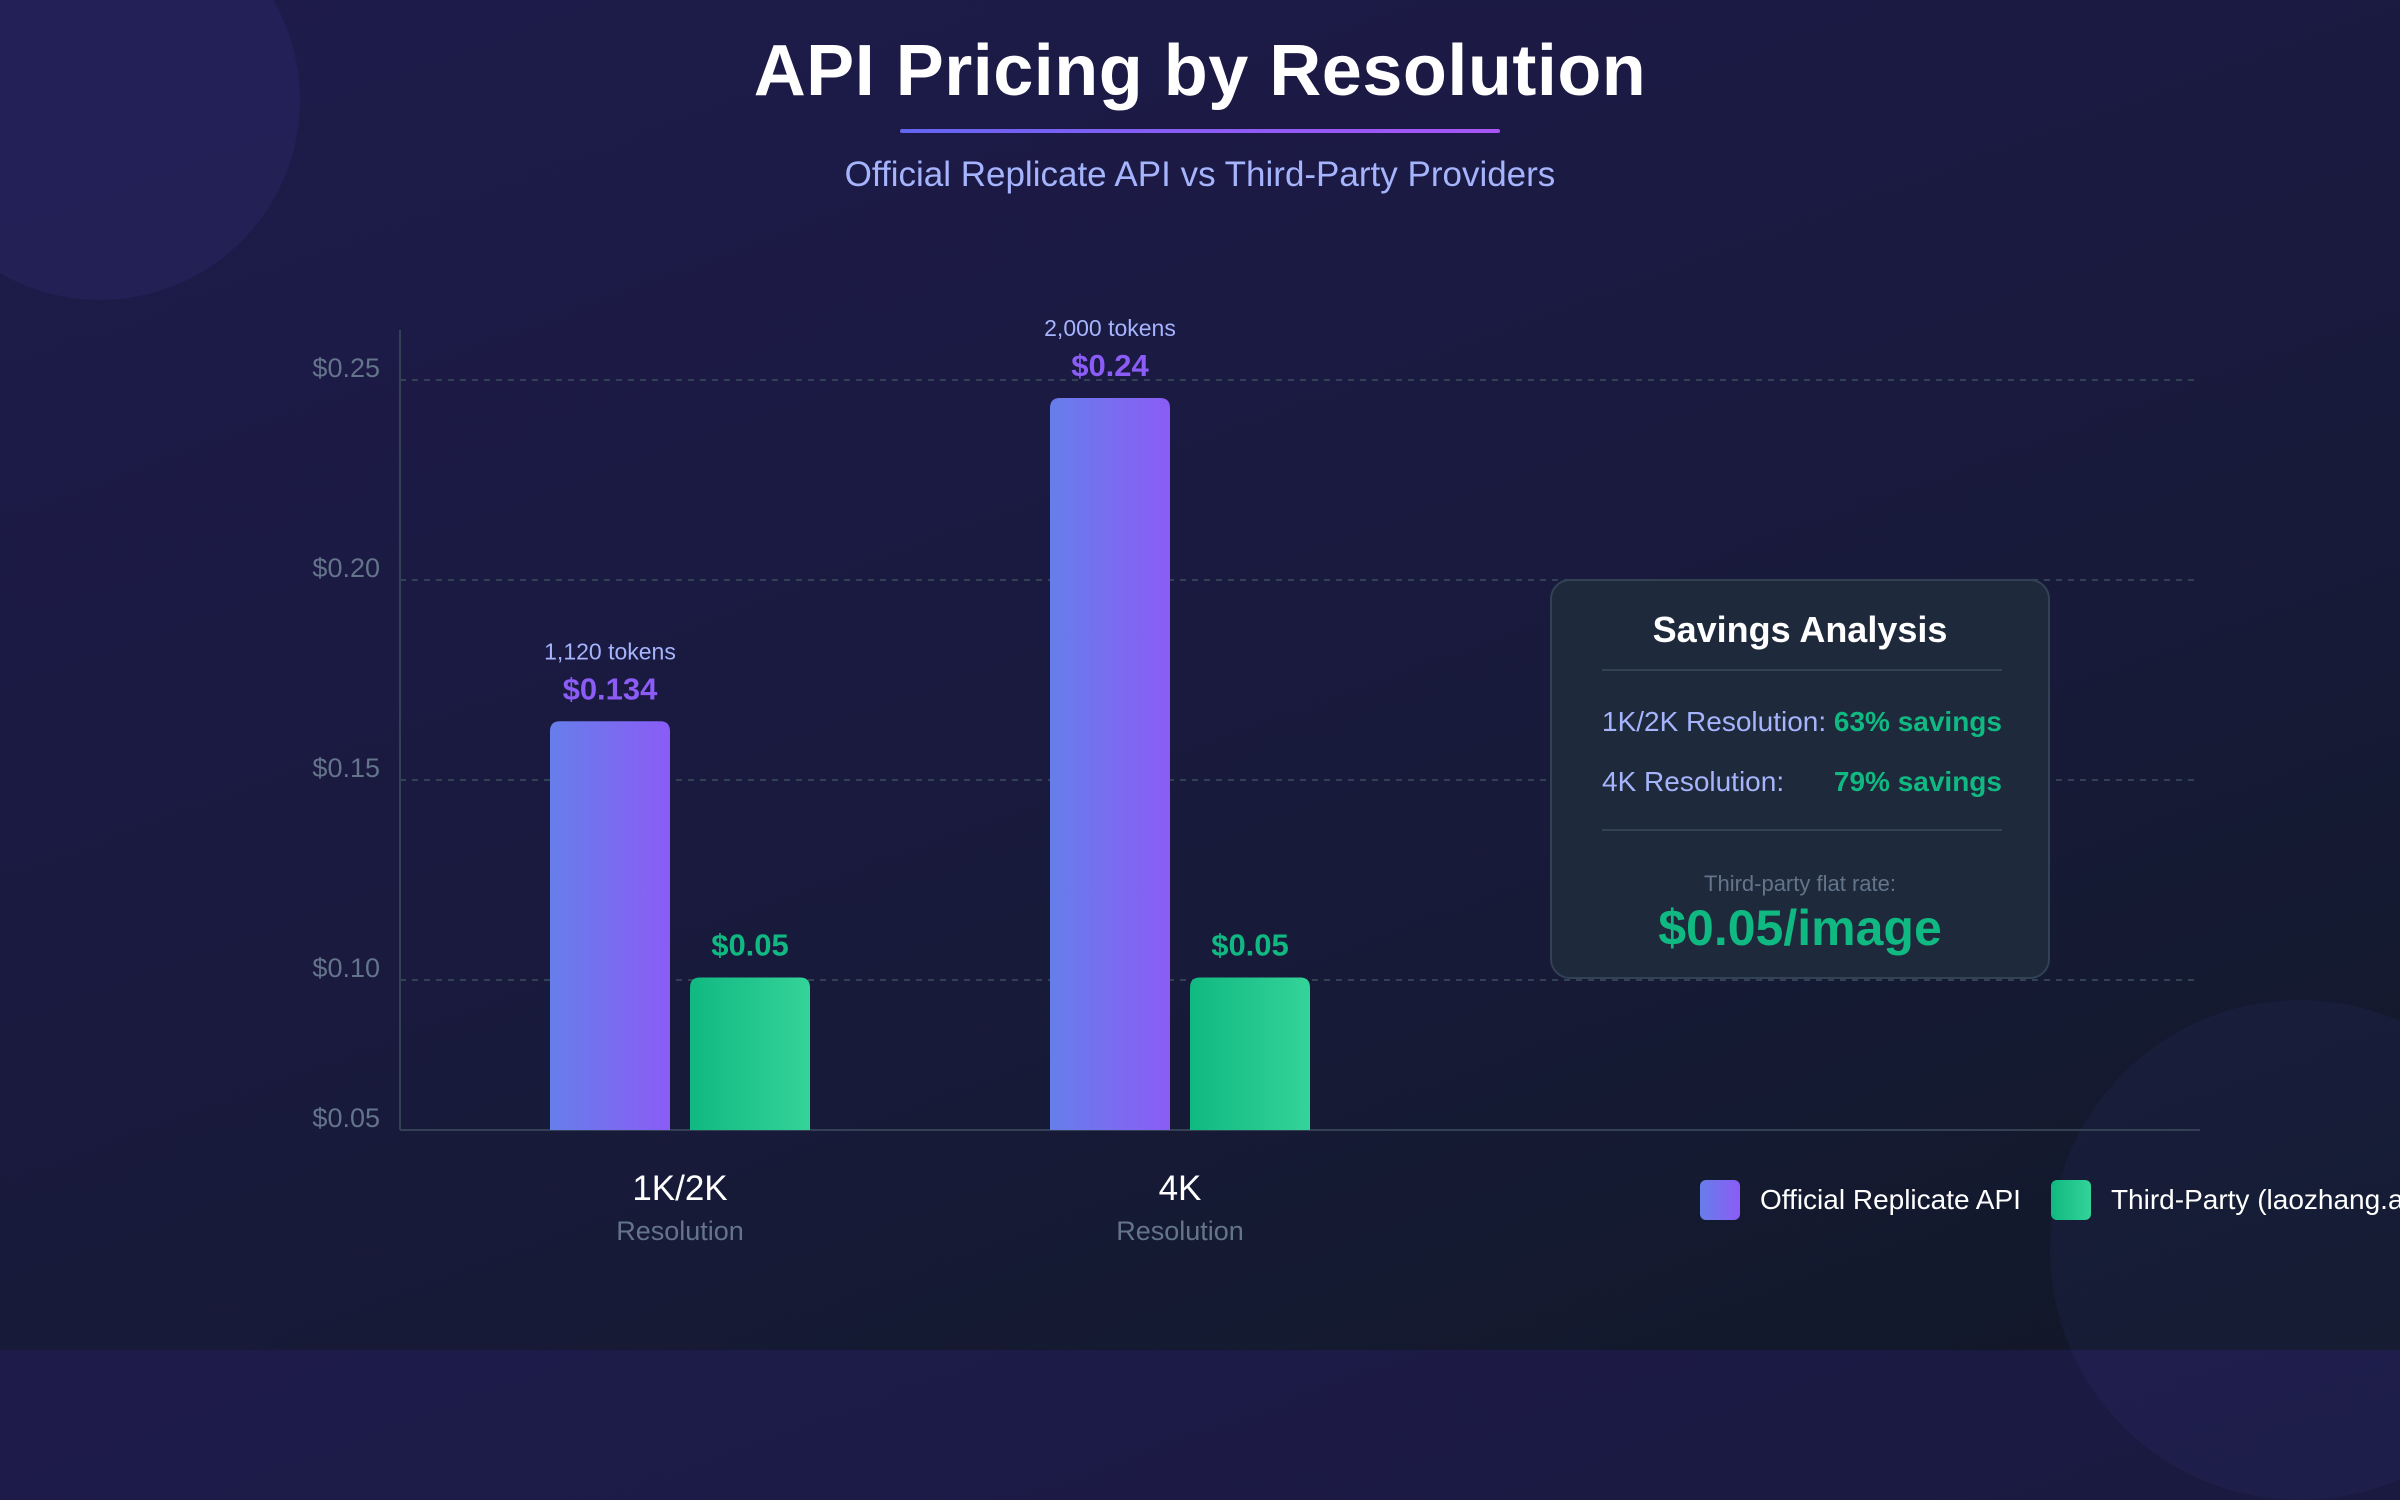 Image resolution: width=2400 pixels, height=1500 pixels. What do you see at coordinates (346, 368) in the screenshot?
I see `y-tick-label: $0.25` at bounding box center [346, 368].